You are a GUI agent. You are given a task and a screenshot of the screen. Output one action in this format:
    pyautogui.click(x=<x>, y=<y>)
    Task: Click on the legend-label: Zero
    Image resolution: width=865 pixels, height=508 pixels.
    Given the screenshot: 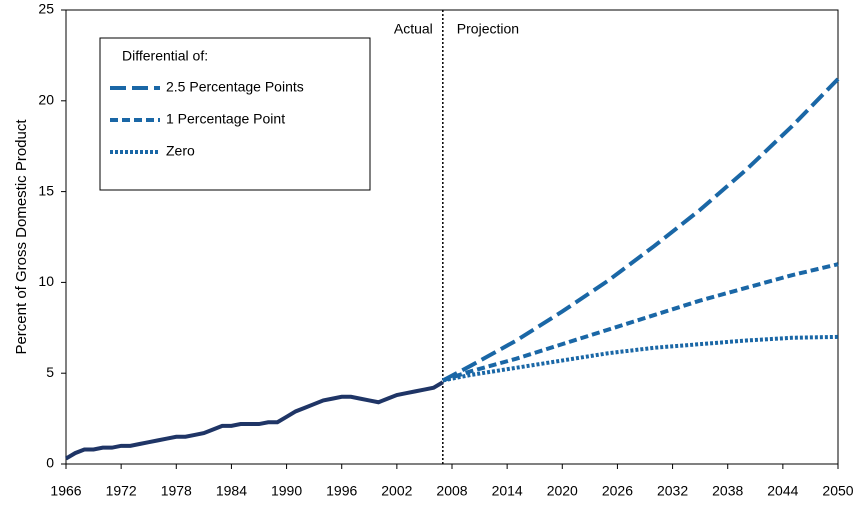 What is the action you would take?
    pyautogui.click(x=180, y=151)
    